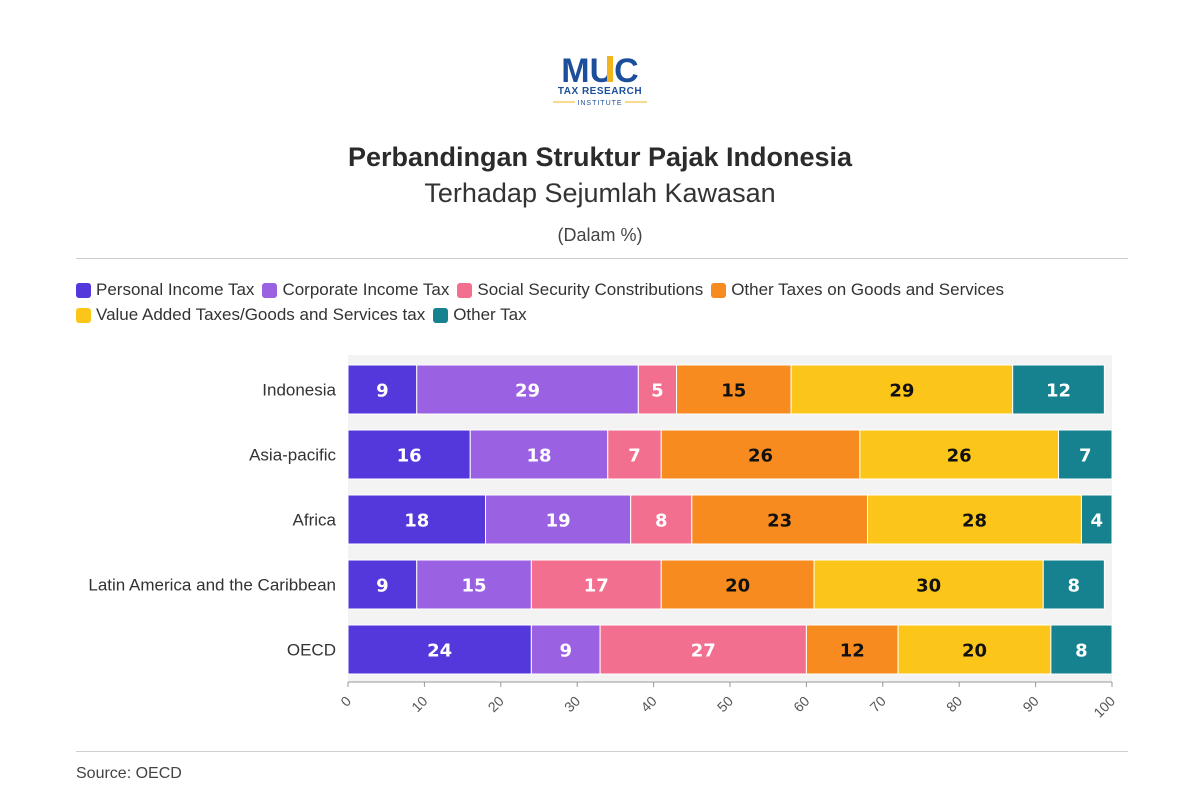 This screenshot has width=1200, height=800. Describe the element at coordinates (299, 390) in the screenshot. I see `category-label: Indonesia` at that location.